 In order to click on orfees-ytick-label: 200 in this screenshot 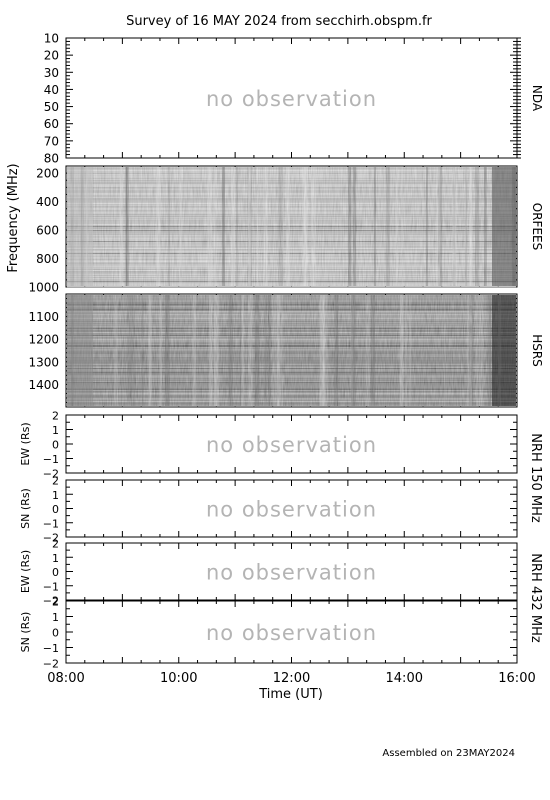, I will do `click(47, 174)`.